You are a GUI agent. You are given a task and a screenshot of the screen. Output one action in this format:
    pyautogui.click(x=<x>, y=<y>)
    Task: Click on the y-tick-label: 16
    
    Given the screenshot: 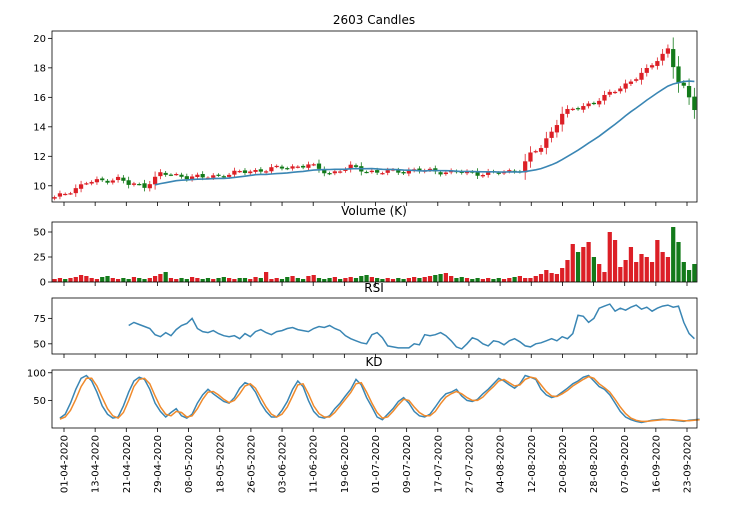 What is the action you would take?
    pyautogui.click(x=39, y=98)
    